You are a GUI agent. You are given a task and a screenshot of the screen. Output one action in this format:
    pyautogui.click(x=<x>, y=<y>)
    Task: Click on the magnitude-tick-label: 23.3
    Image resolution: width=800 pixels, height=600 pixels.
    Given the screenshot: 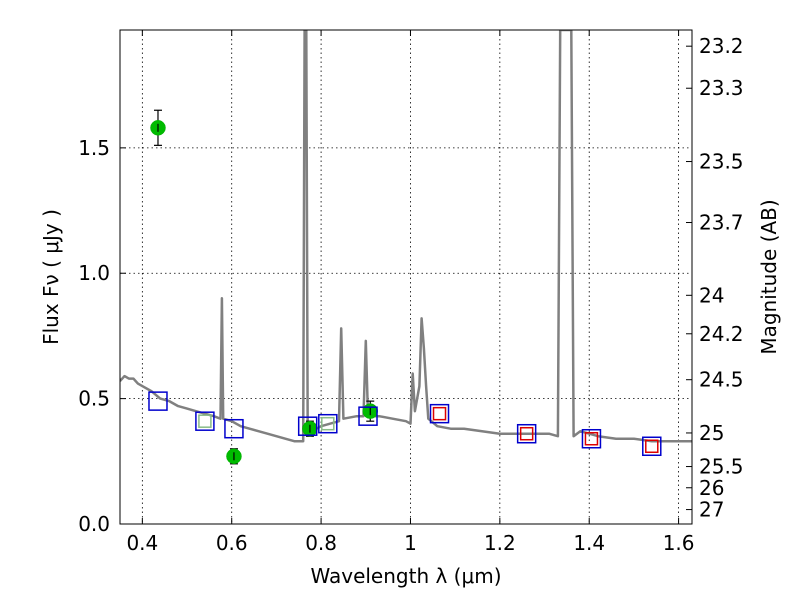 What is the action you would take?
    pyautogui.click(x=721, y=88)
    